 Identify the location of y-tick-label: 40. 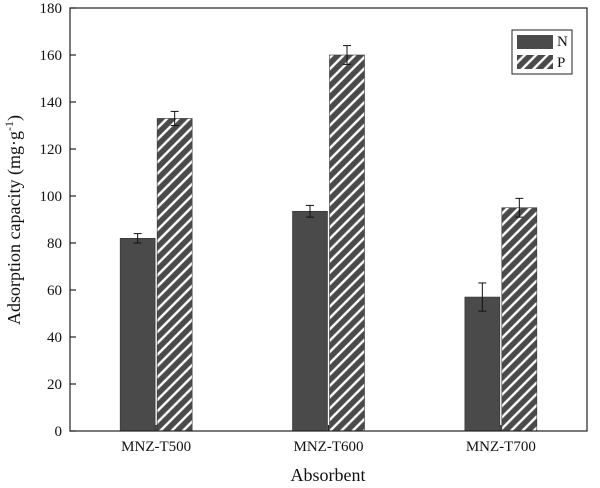
(54, 338).